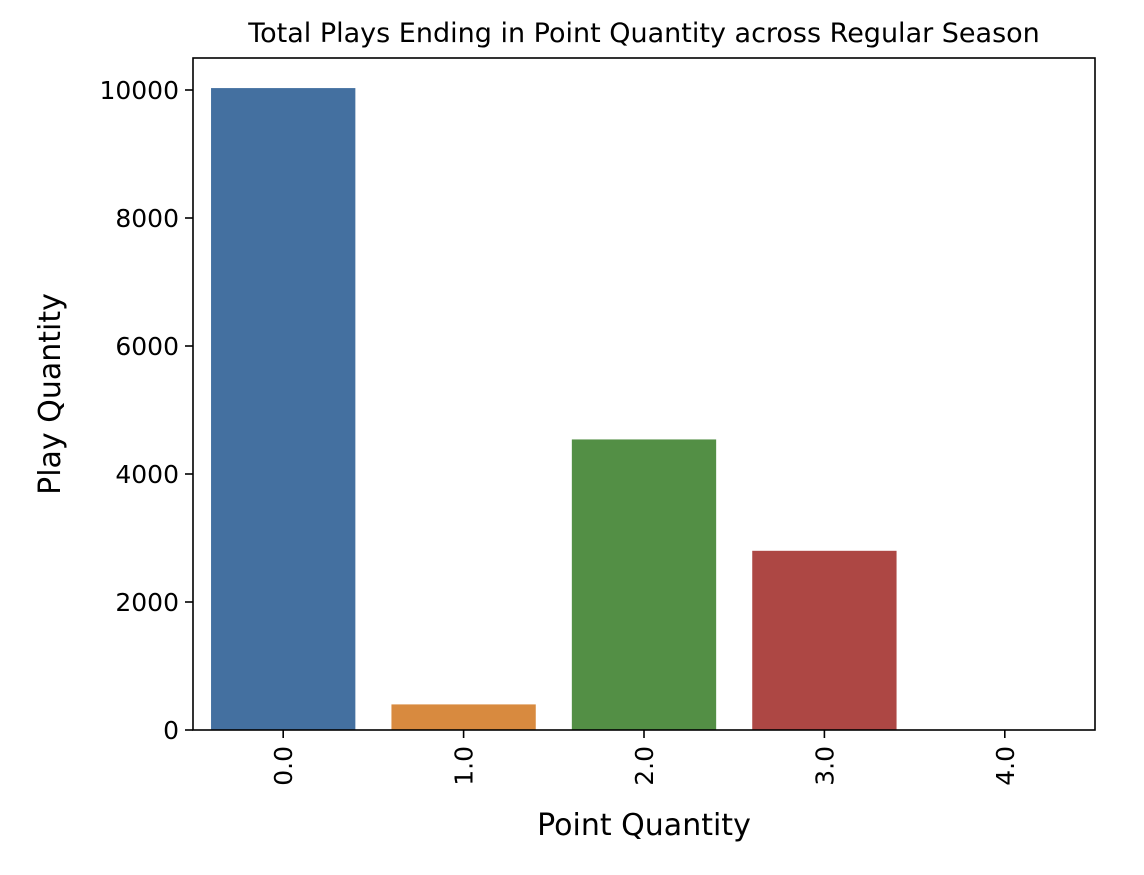  I want to click on x-tick-label: 0.0, so click(283, 766).